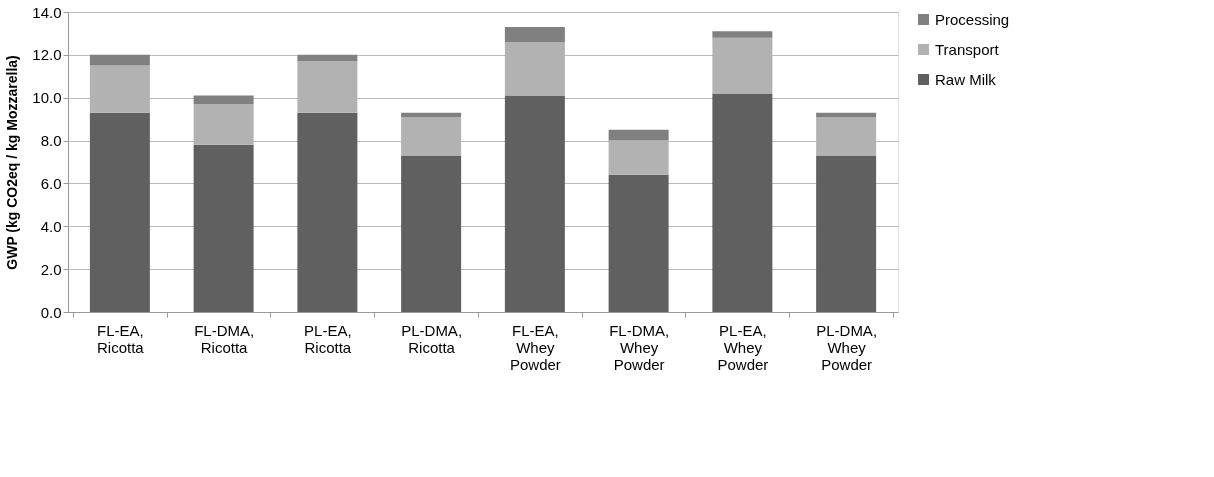 This screenshot has width=1214, height=477. Describe the element at coordinates (47, 55) in the screenshot. I see `y-tick-label: 12.0` at that location.